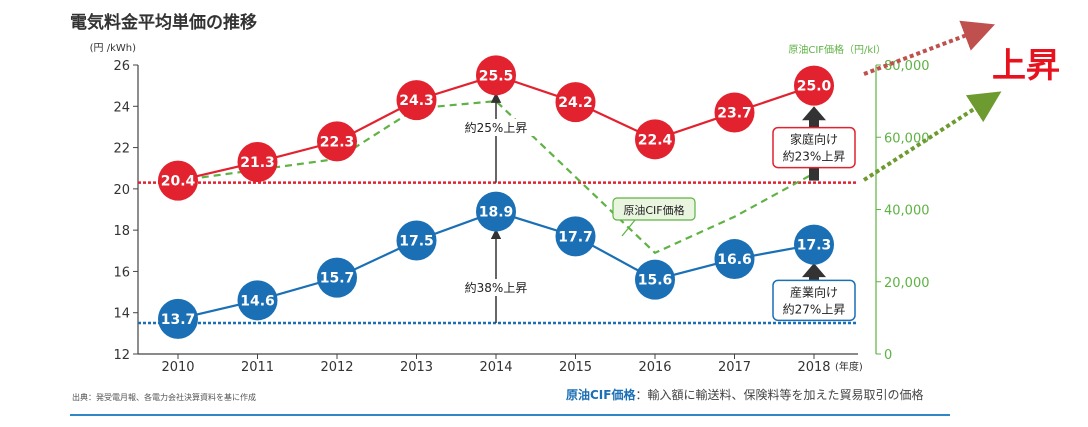 The width and height of the screenshot is (1088, 427). I want to click on y-tick-label-left: 20, so click(121, 190).